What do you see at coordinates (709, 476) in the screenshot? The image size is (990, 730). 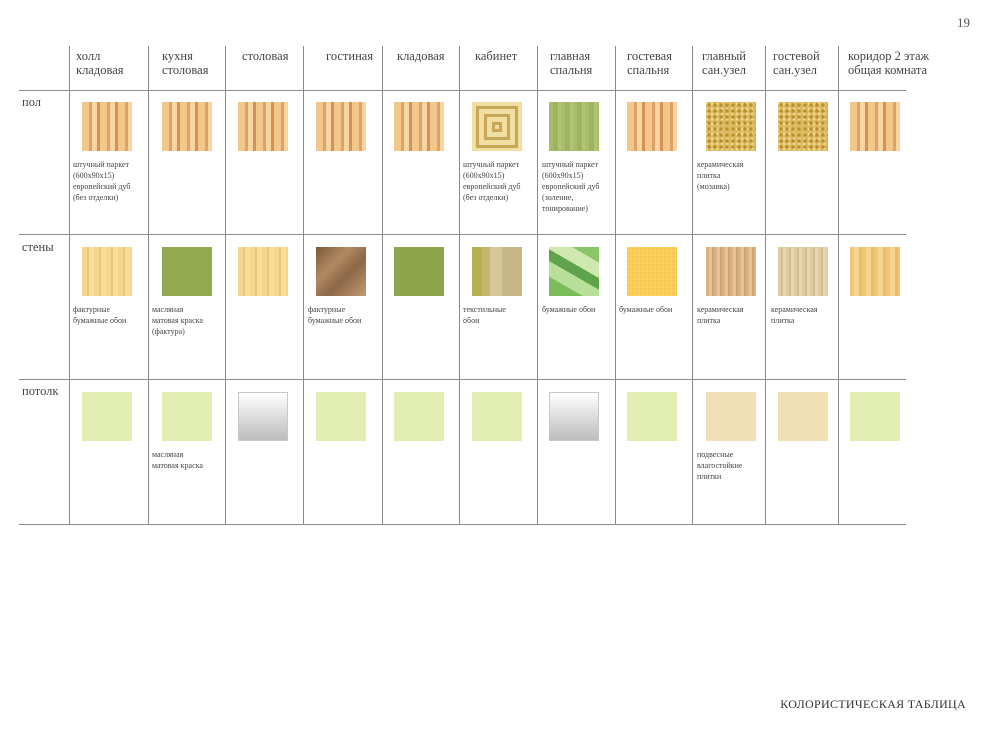 I see `material-caption-line: плитки` at bounding box center [709, 476].